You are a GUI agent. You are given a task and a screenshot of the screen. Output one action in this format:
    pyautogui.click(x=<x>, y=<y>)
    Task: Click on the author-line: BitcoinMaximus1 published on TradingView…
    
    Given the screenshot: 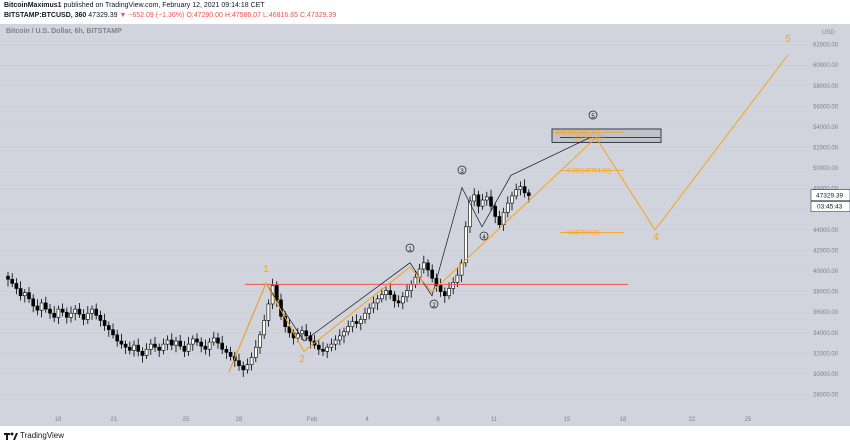 What is the action you would take?
    pyautogui.click(x=134, y=5)
    